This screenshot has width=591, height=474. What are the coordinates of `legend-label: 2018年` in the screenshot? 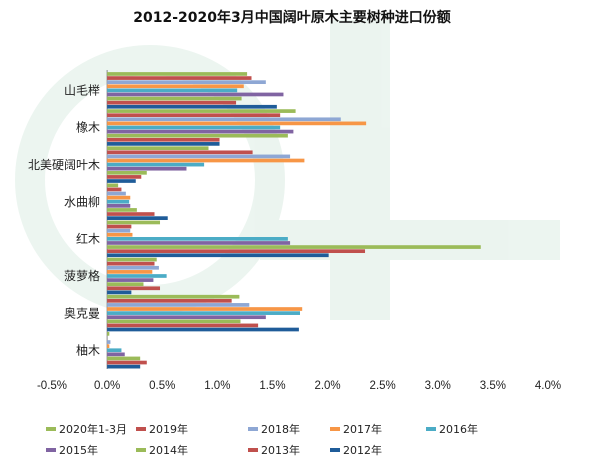 It's located at (280, 429).